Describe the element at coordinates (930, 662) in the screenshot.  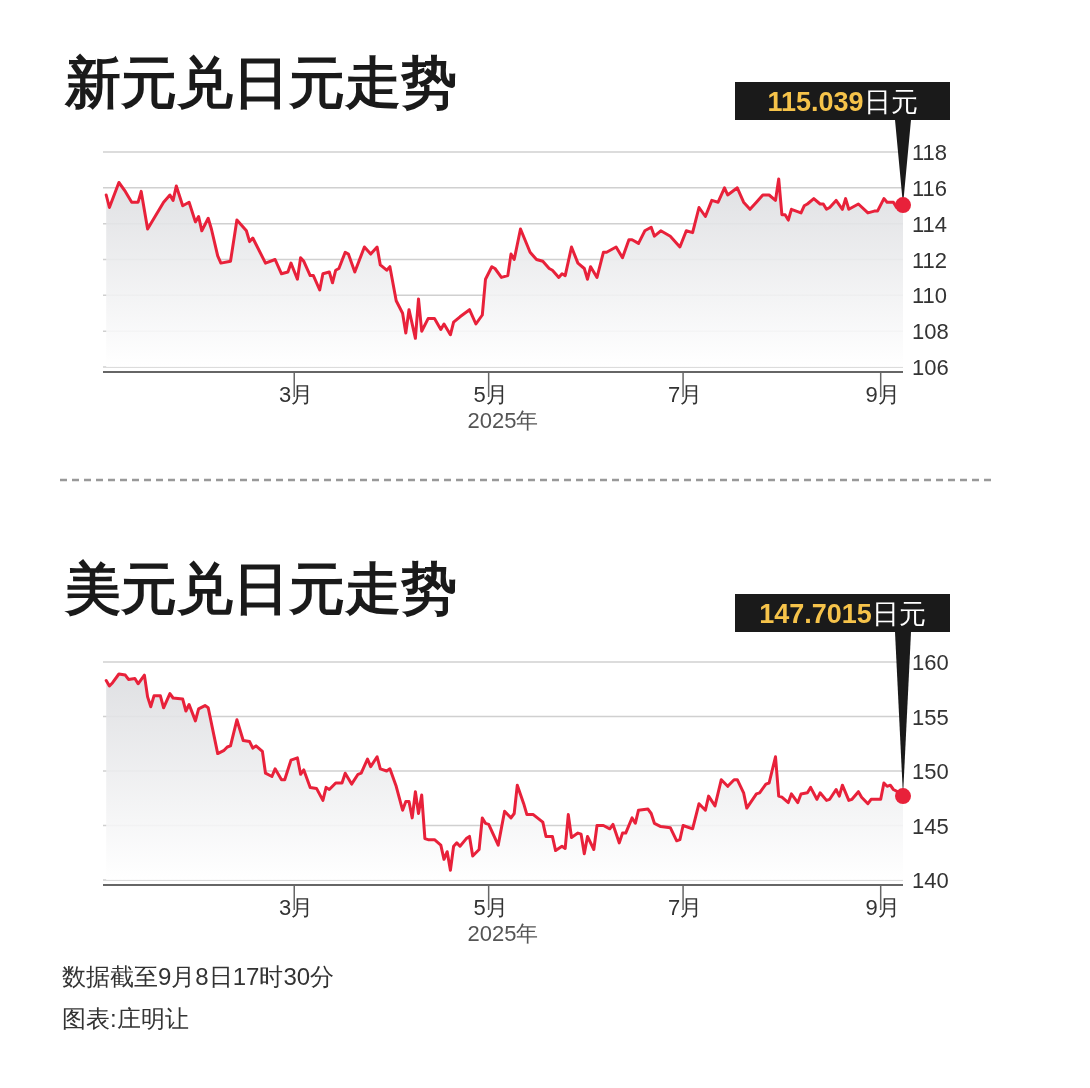
I see `y-tick-label: 160` at that location.